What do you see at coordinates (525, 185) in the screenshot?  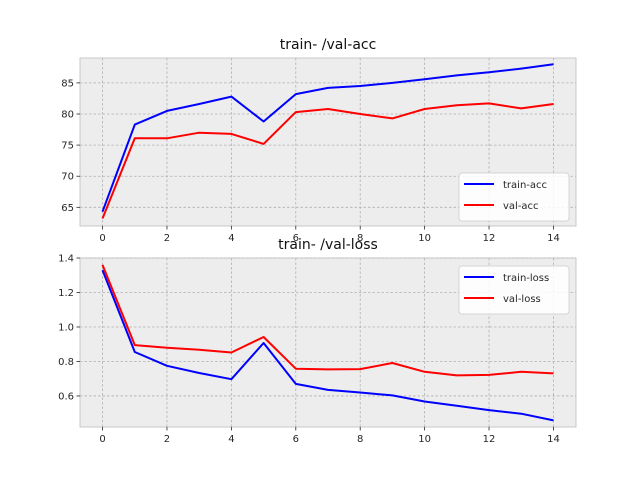 I see `legend-label: train-acc` at bounding box center [525, 185].